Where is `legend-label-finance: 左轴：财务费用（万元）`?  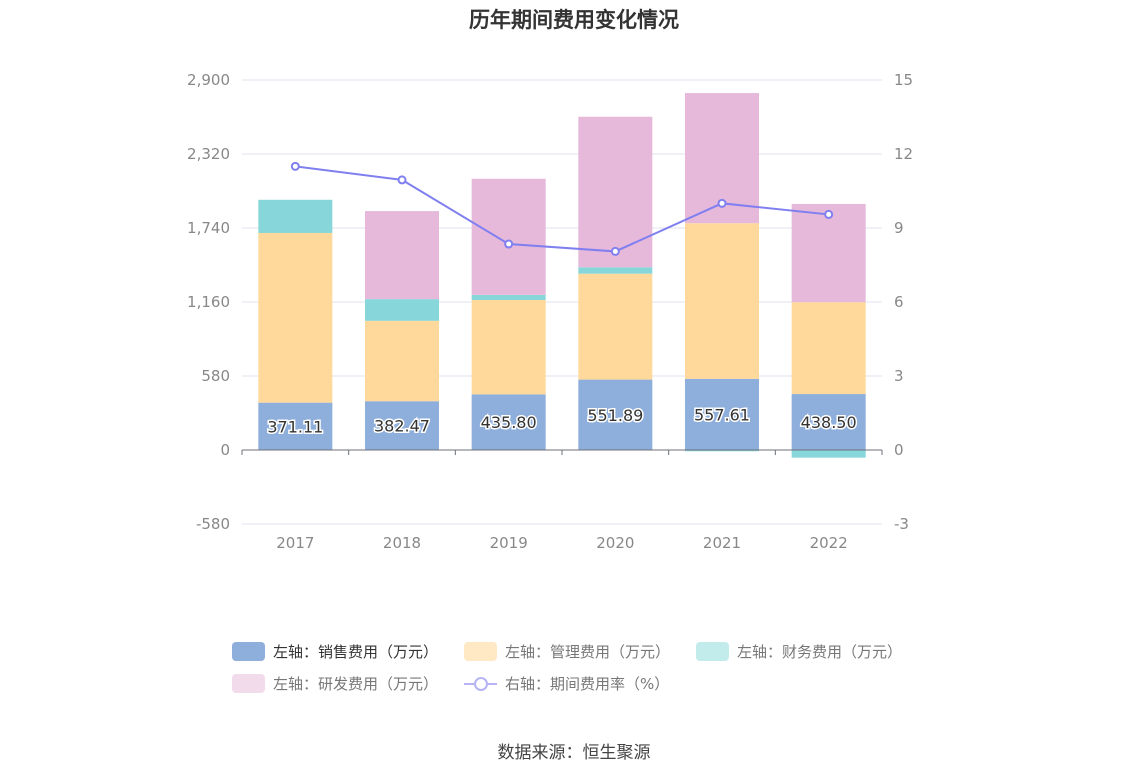
legend-label-finance: 左轴：财务费用（万元） is located at coordinates (820, 652).